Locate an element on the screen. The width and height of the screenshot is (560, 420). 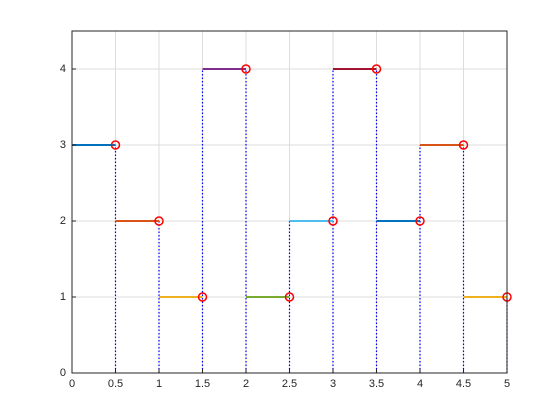
x-tick-label: 3 is located at coordinates (333, 384).